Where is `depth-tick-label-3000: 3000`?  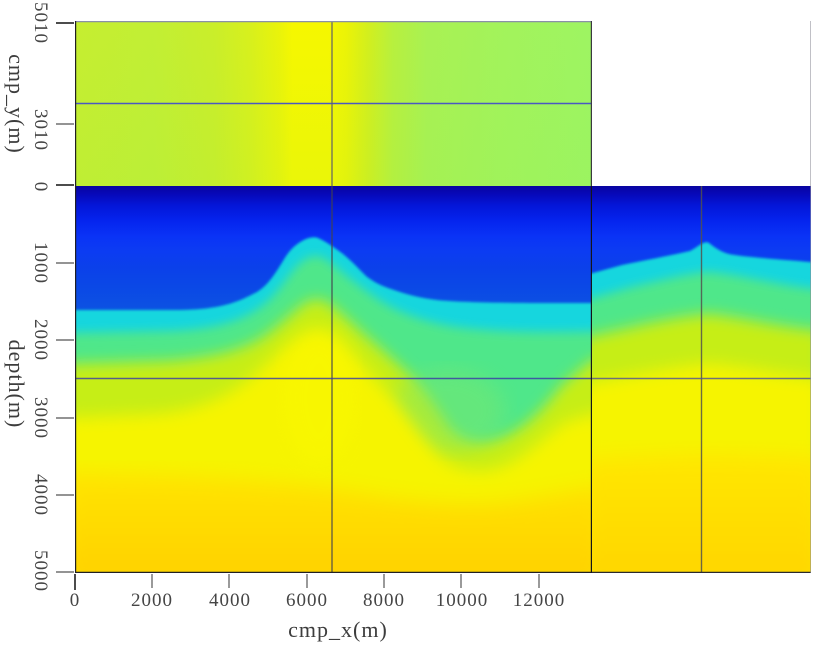
depth-tick-label-3000: 3000 is located at coordinates (40, 418).